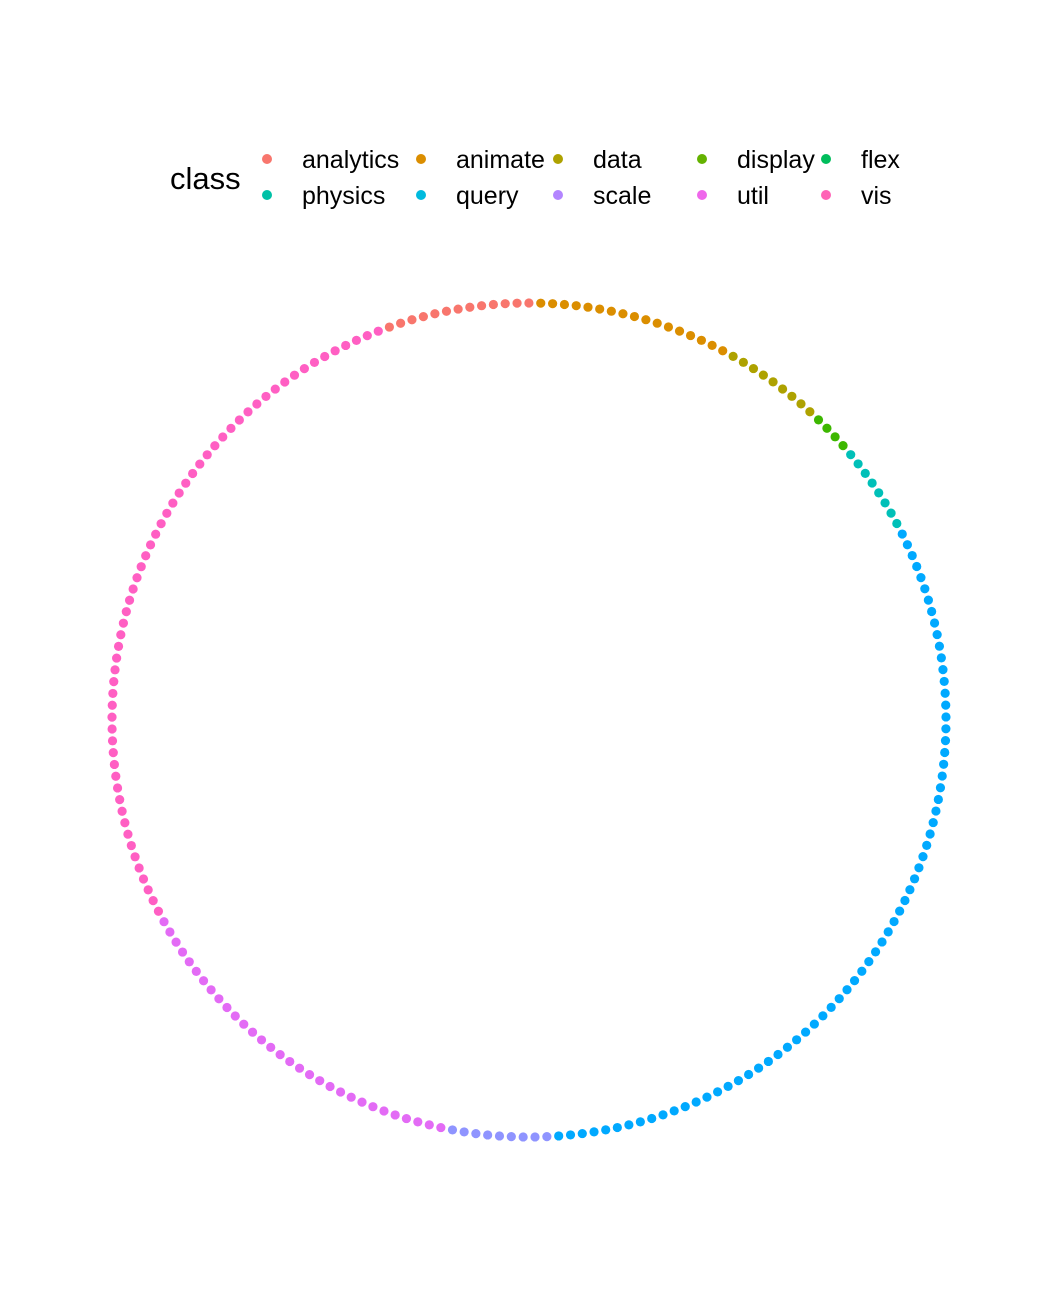 This screenshot has width=1050, height=1312. I want to click on legend-key-query, so click(421, 195).